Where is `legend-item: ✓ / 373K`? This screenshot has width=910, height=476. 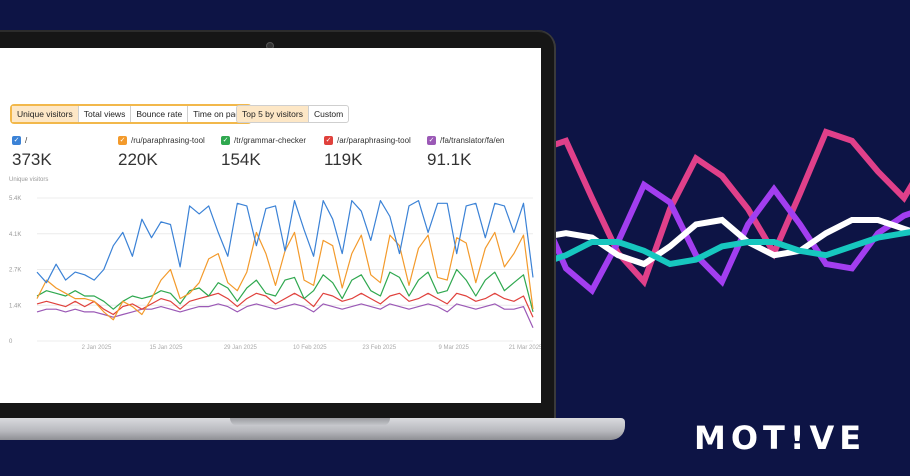
legend-item: ✓ / 373K is located at coordinates (32, 153).